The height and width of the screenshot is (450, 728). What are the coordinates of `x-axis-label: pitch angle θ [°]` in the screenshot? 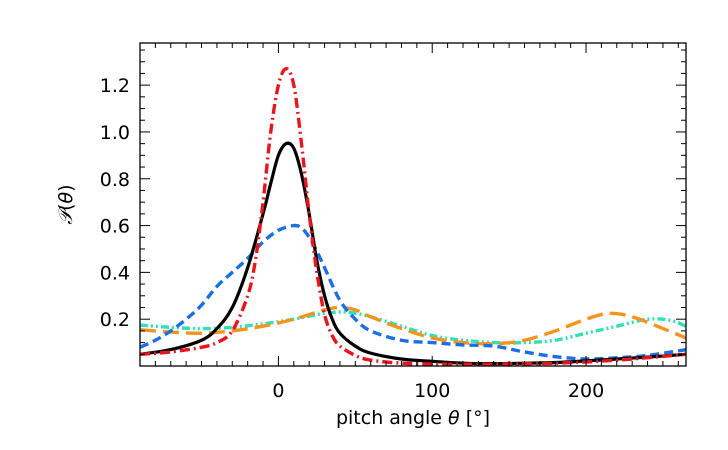 It's located at (413, 418).